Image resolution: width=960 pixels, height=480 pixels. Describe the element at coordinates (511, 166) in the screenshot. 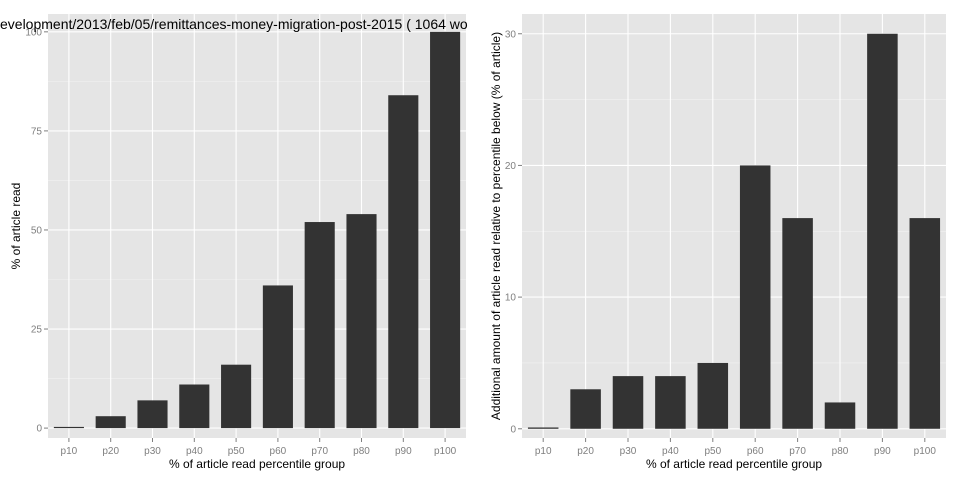

I see `y-tick-label: 20` at that location.